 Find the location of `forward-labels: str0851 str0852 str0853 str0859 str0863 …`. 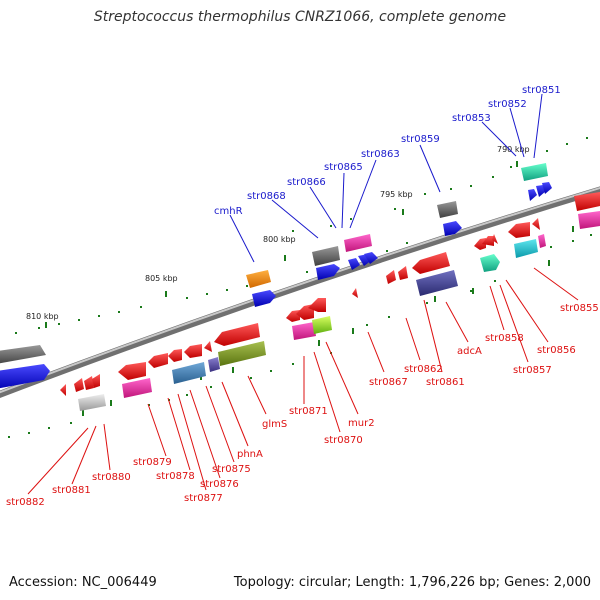

forward-labels: str0851 str0852 str0853 str0859 str0863 … is located at coordinates (387, 151).